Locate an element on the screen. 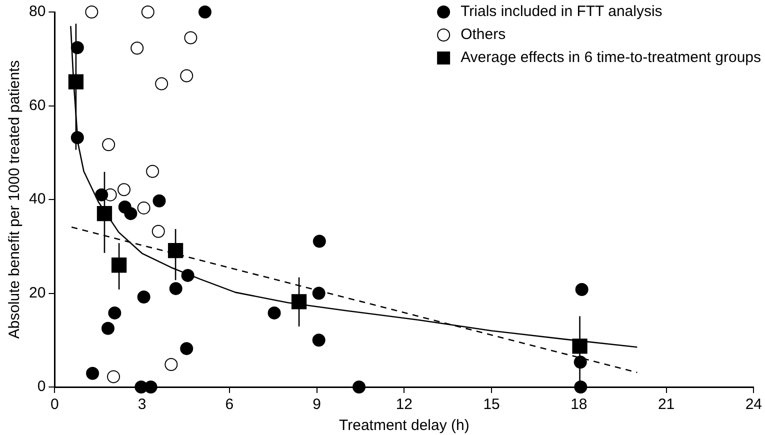 The height and width of the screenshot is (435, 765). x-tick-label: 3 is located at coordinates (142, 405).